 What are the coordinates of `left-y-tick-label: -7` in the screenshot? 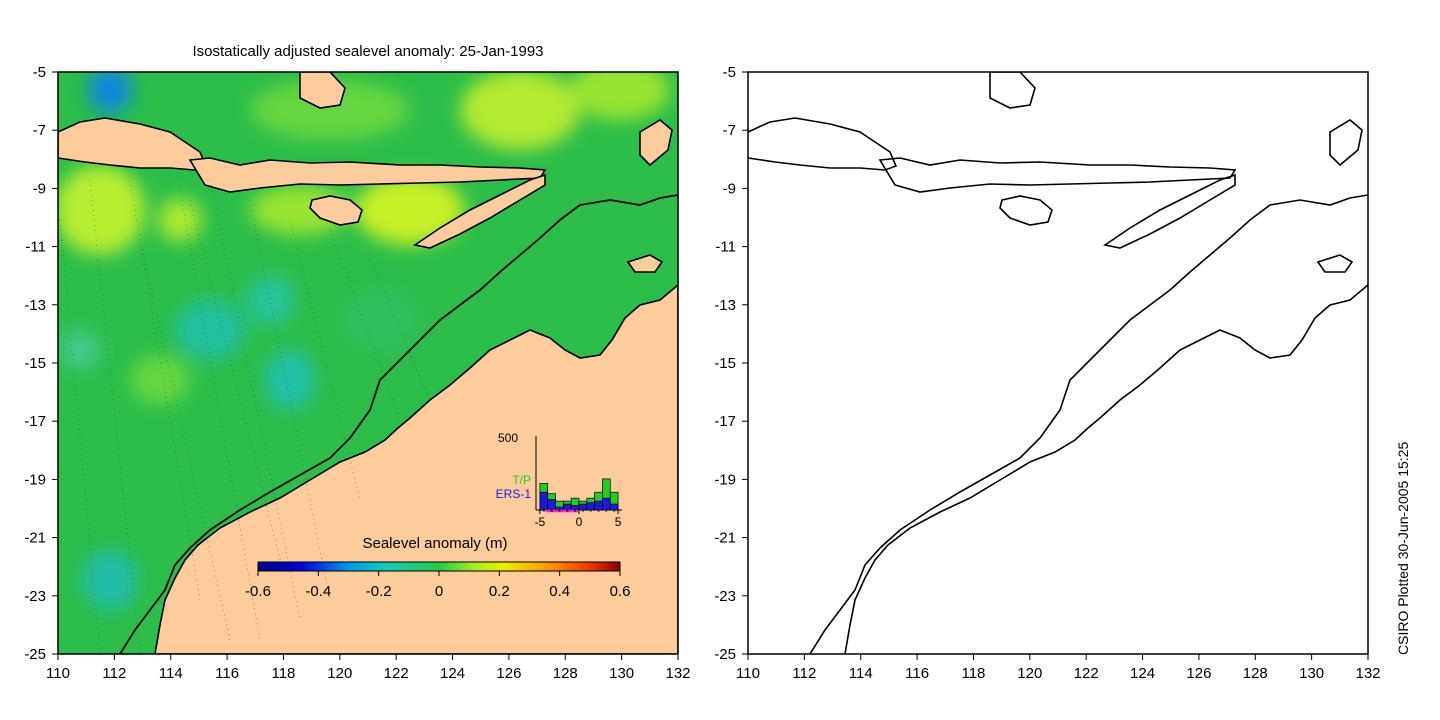 It's located at (39, 130).